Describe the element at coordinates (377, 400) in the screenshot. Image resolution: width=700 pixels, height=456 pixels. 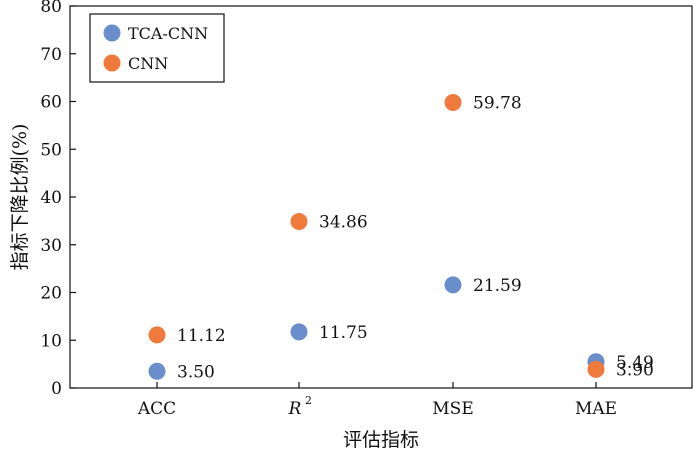
I see `x-axis: ACC R 2 MSE MAE` at that location.